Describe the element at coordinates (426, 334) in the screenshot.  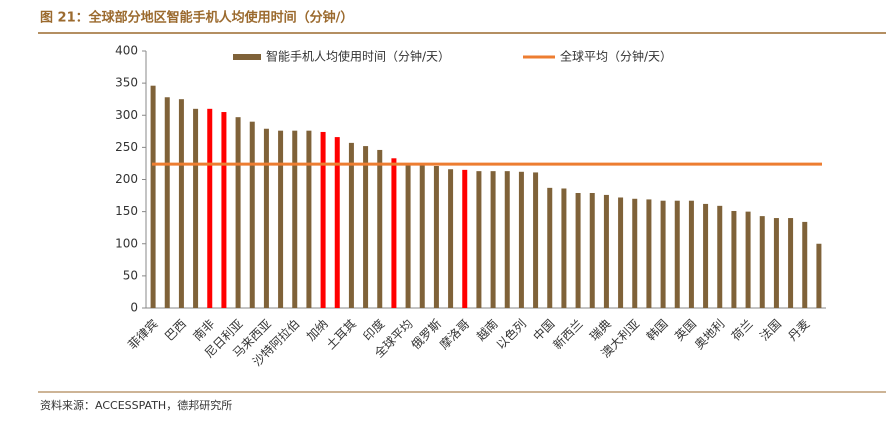
I see `x-tick-label: 俄罗斯` at that location.